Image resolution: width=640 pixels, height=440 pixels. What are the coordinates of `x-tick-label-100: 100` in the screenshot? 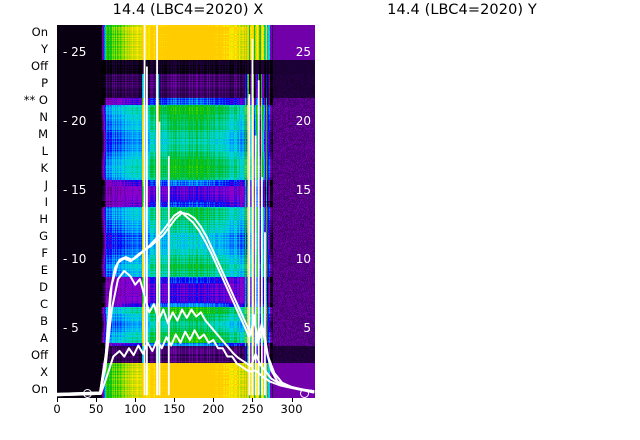 It's located at (135, 409).